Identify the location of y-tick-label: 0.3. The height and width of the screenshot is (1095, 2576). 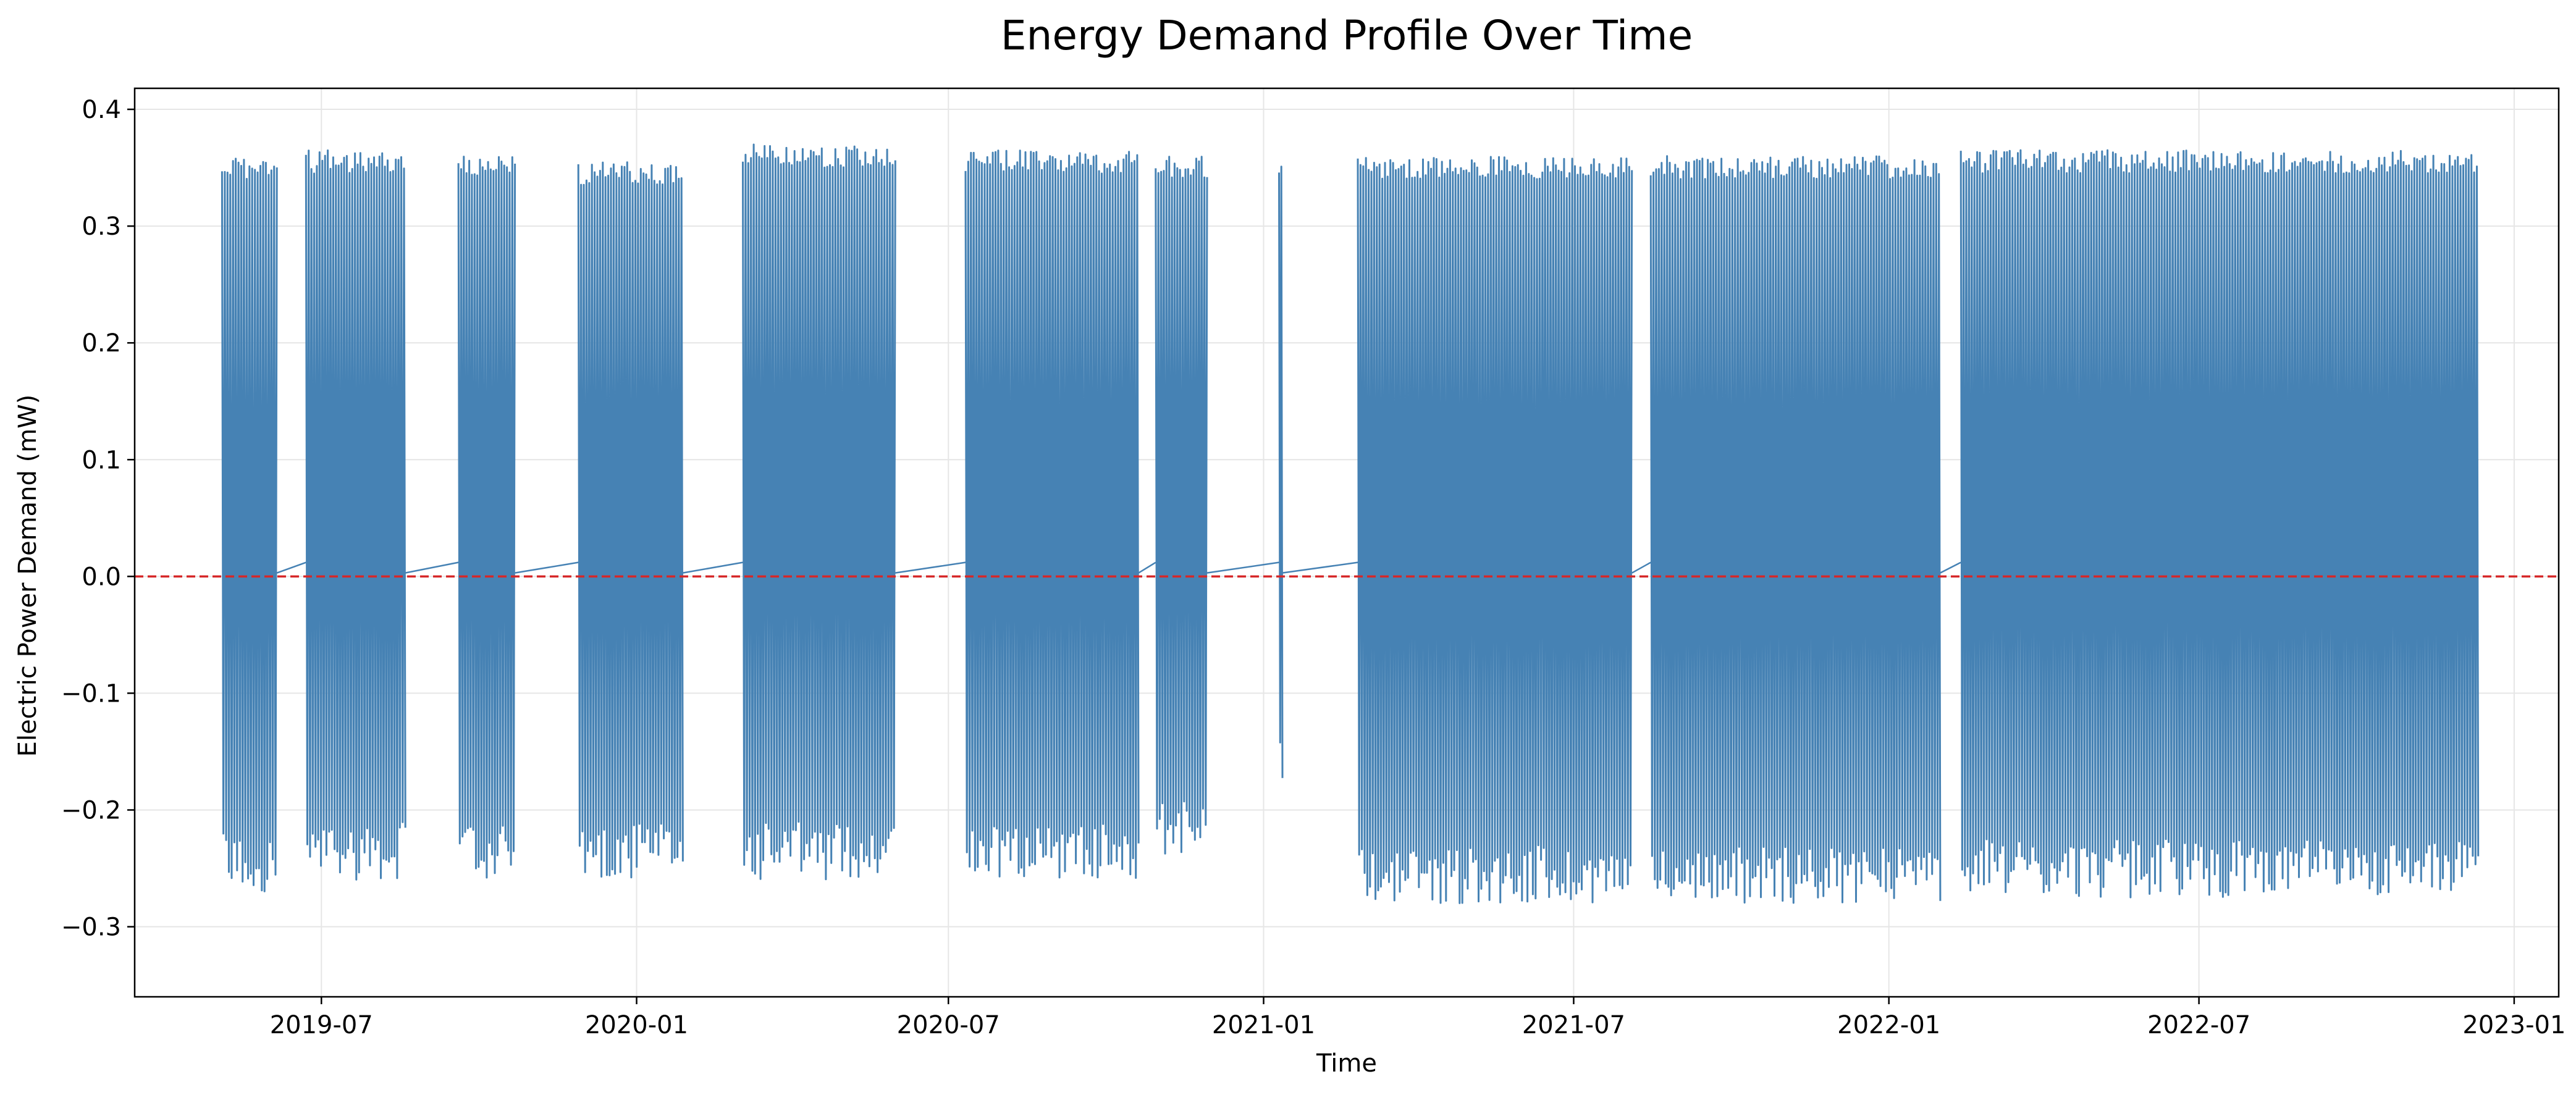
(101, 226).